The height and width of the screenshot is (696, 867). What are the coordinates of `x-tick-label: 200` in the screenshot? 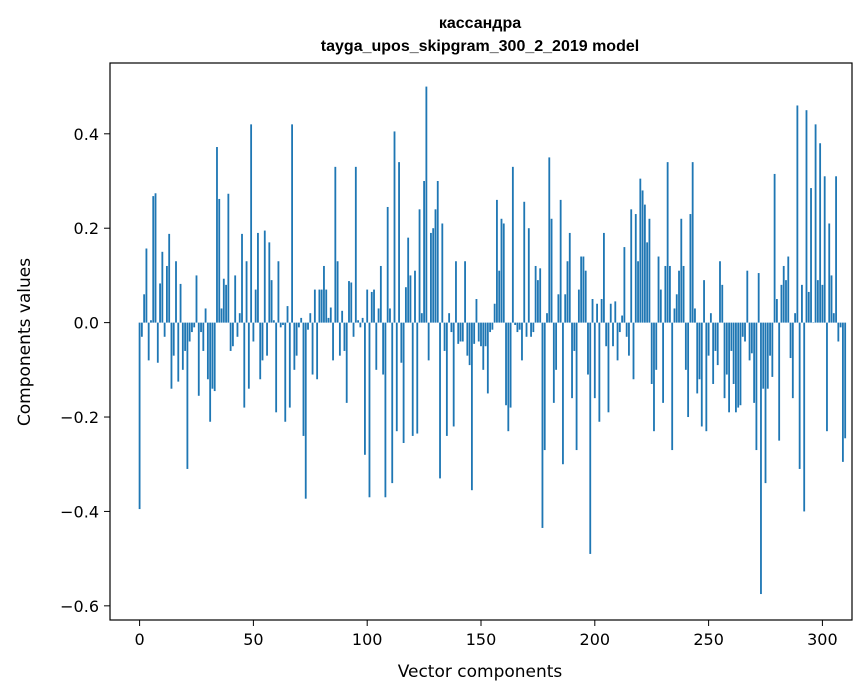 It's located at (595, 639).